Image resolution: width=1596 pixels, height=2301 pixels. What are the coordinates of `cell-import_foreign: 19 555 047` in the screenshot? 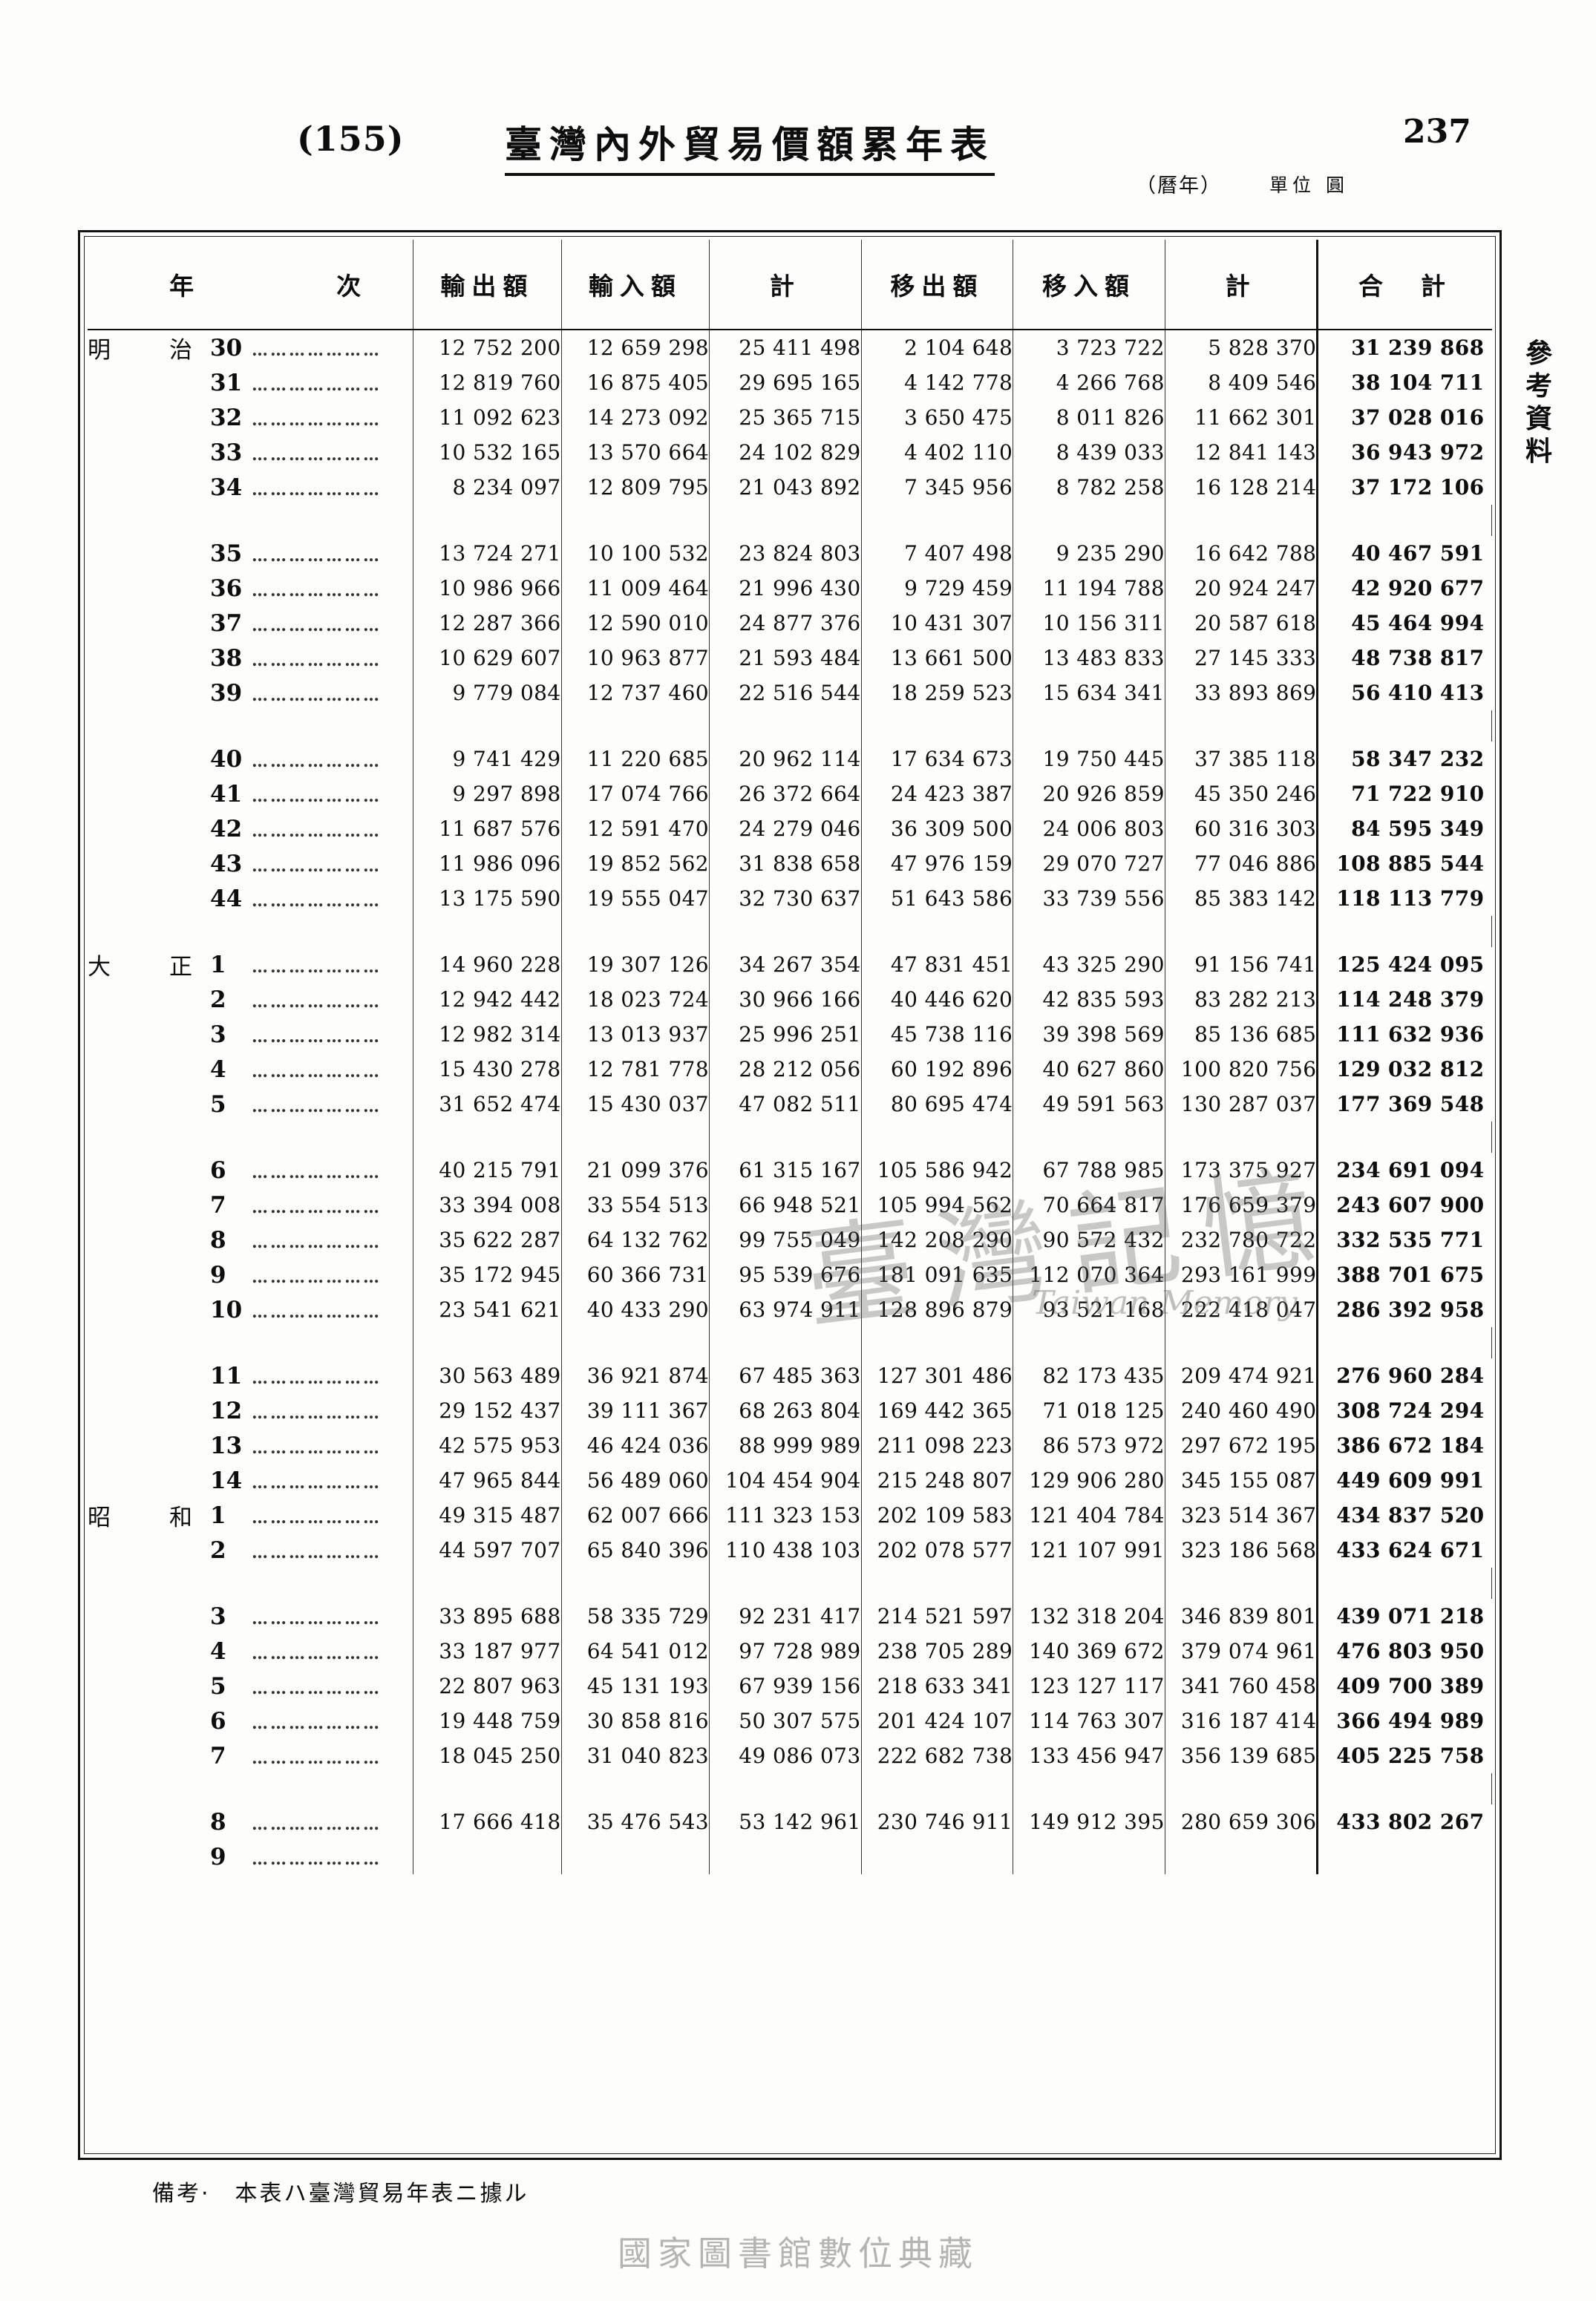 It's located at (635, 899).